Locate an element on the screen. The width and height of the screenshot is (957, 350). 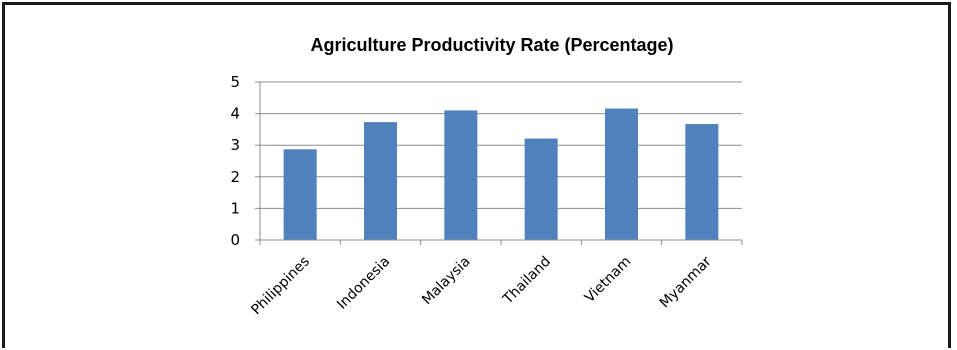
bar-indonesia is located at coordinates (380, 181).